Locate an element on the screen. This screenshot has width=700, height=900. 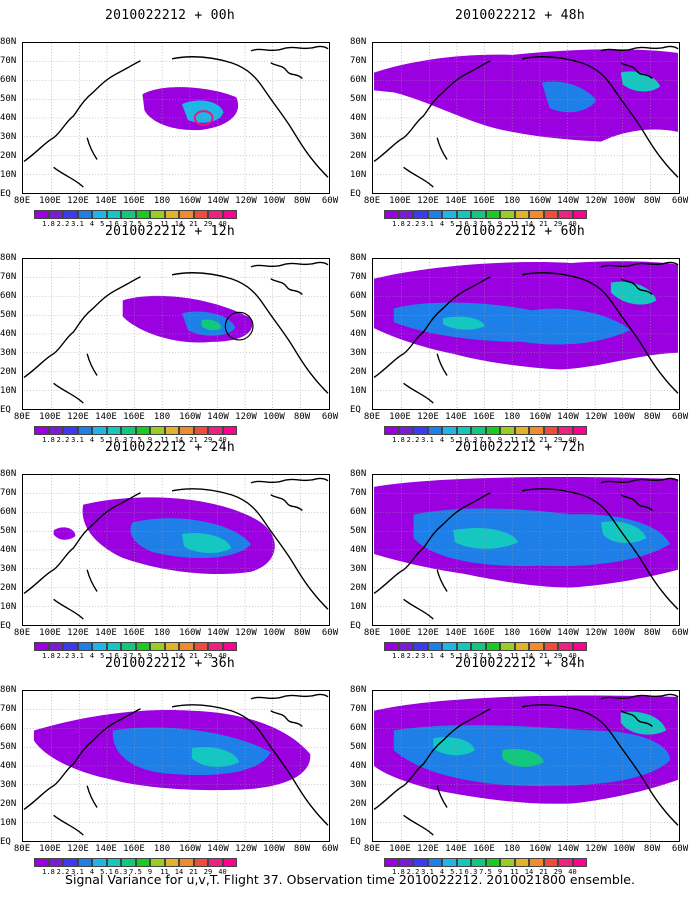
colorbar-label: 29 is located at coordinates (558, 656).